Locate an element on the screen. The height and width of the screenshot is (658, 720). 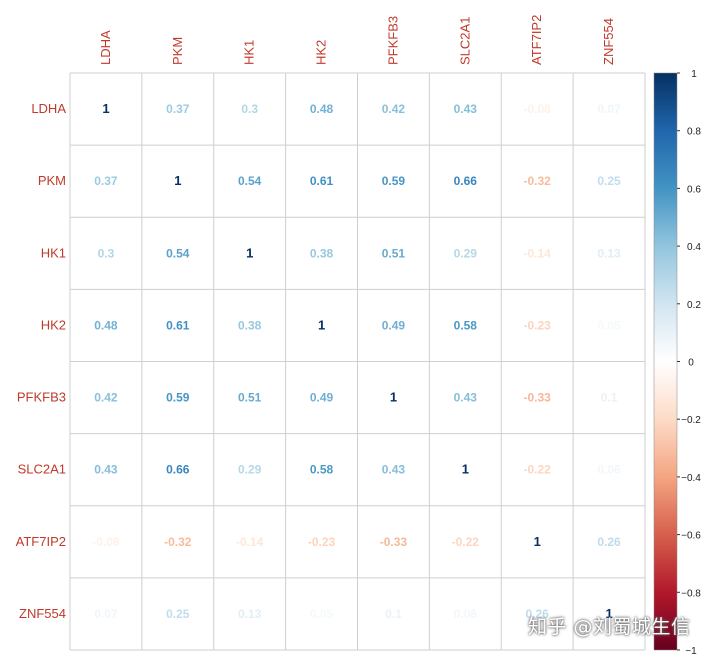
row-label: ZNF554 is located at coordinates (42, 613).